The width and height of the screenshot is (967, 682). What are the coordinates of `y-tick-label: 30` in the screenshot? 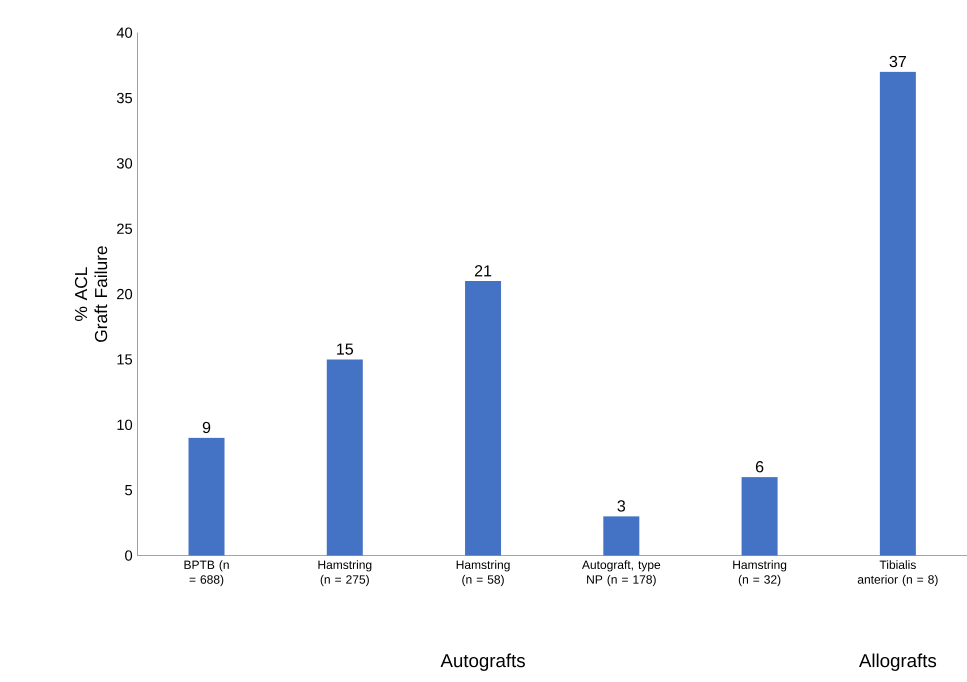 It's located at (124, 163).